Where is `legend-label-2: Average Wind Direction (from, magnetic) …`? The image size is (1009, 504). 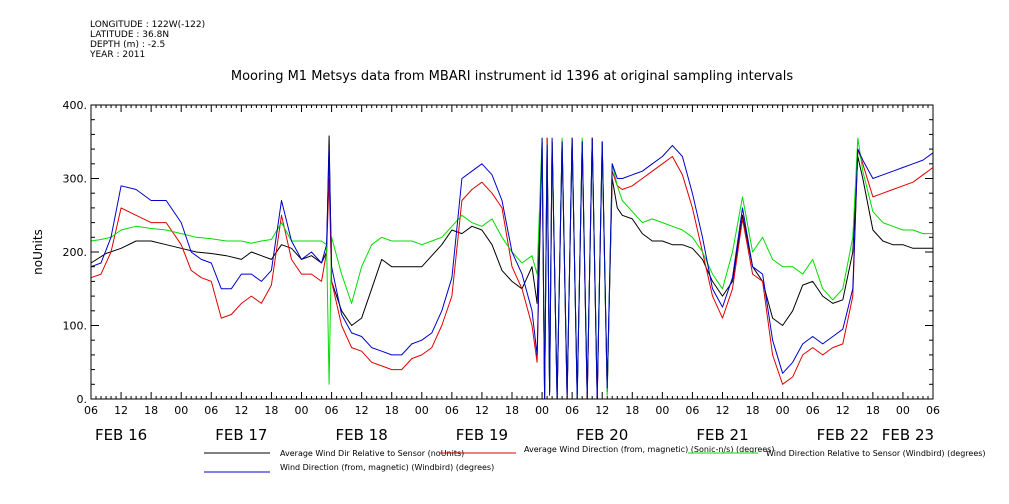
legend-label-2: Average Wind Direction (from, magnetic) … is located at coordinates (649, 449).